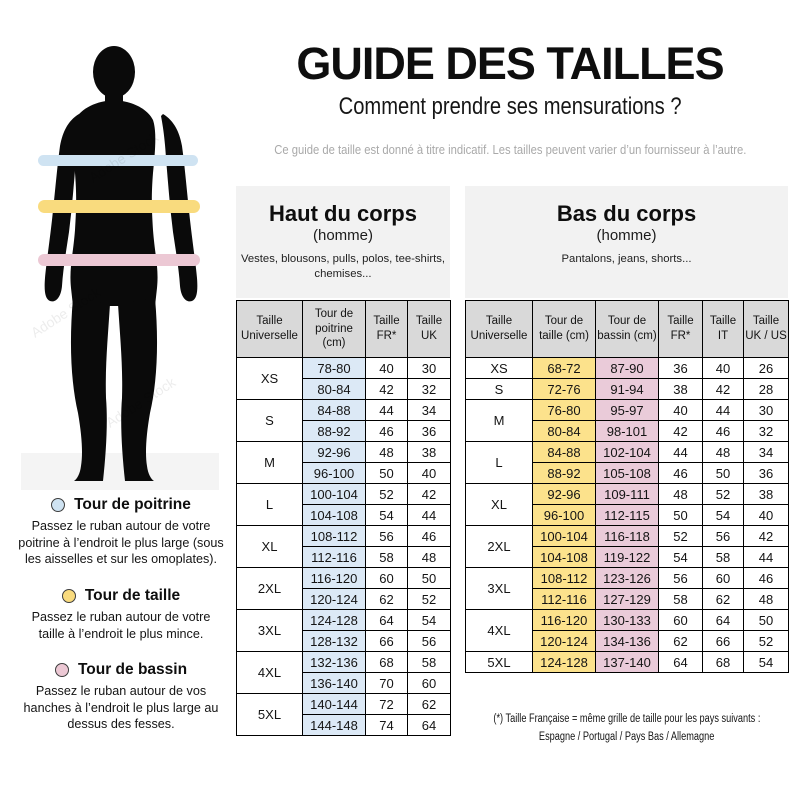  What do you see at coordinates (269, 714) in the screenshot?
I see `size-label: 5XL` at bounding box center [269, 714].